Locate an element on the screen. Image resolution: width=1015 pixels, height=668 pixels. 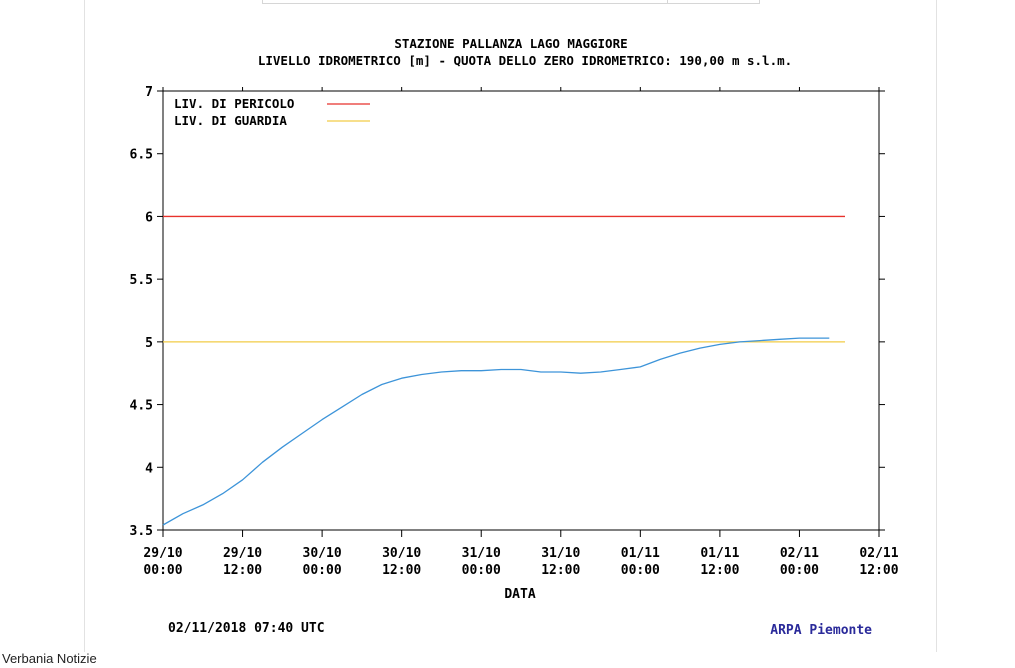
y-tick-label: 4 is located at coordinates (149, 468).